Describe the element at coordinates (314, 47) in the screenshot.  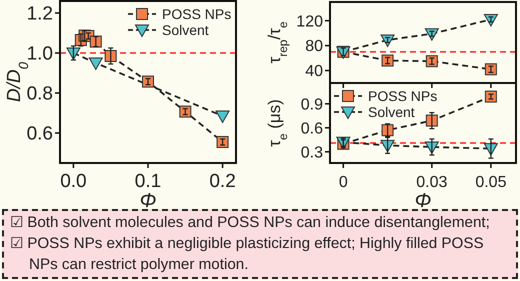
I see `y-tick-label: 80` at that location.